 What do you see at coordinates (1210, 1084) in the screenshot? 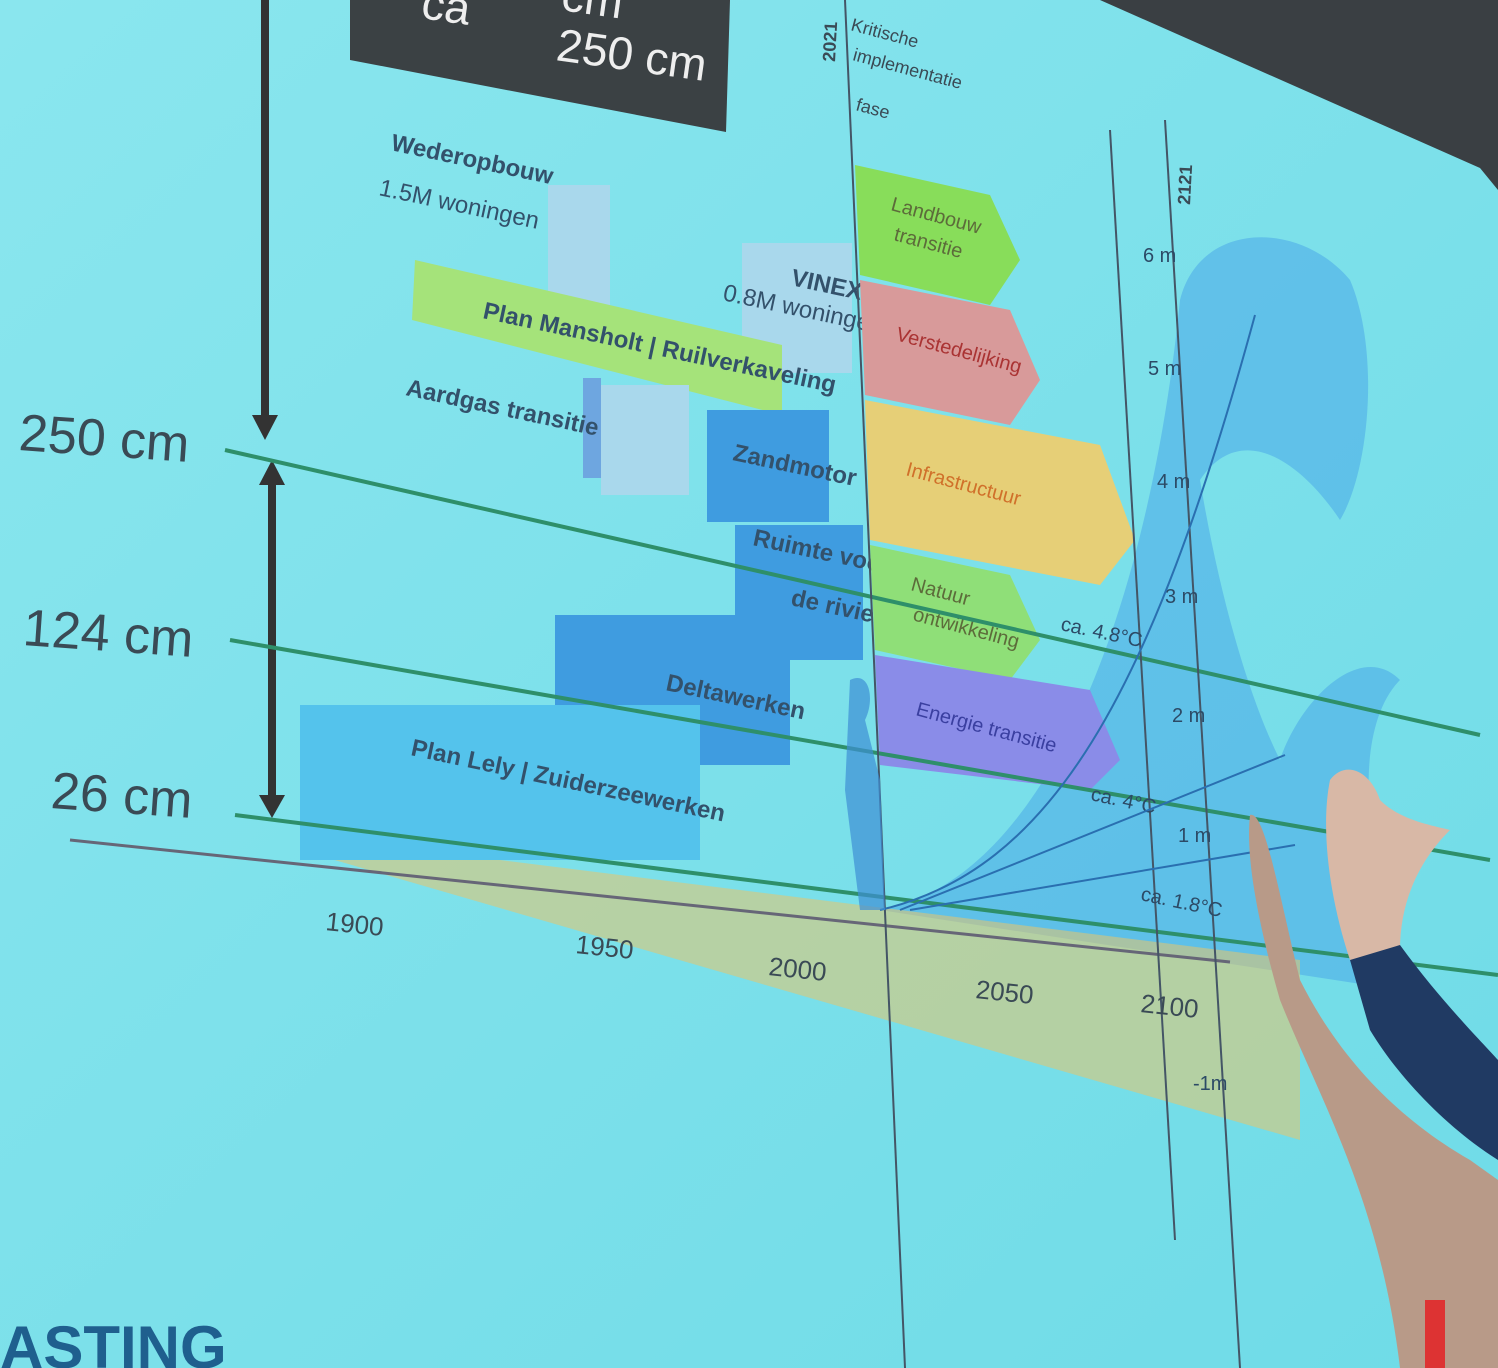
I see `height-label: -1m` at bounding box center [1210, 1084].